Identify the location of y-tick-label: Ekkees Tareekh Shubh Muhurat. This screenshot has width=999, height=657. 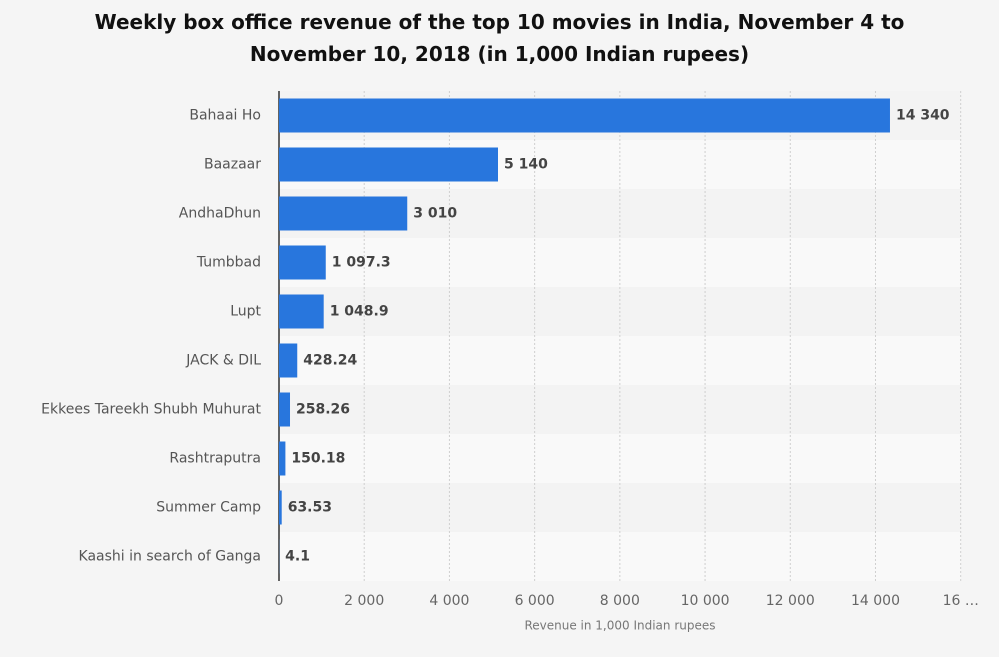
(151, 410).